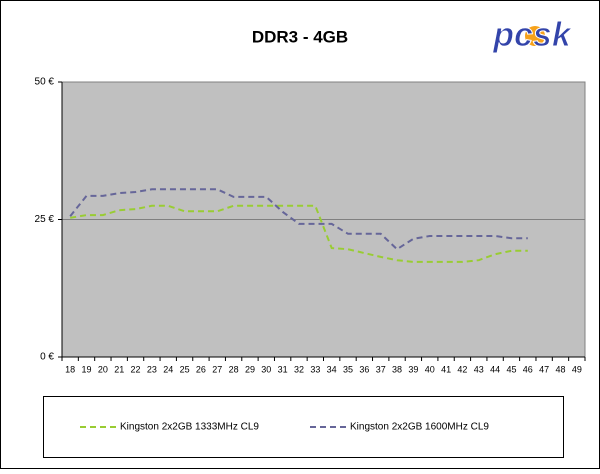 Image resolution: width=600 pixels, height=474 pixels. I want to click on x-tick-label: 19, so click(87, 369).